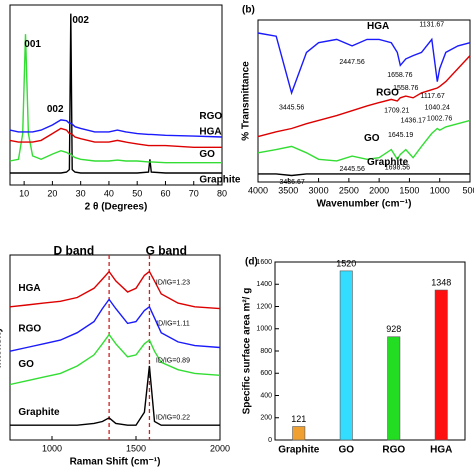 Image resolution: width=474 pixels, height=474 pixels. I want to click on annotation: 1658.76, so click(399, 75).